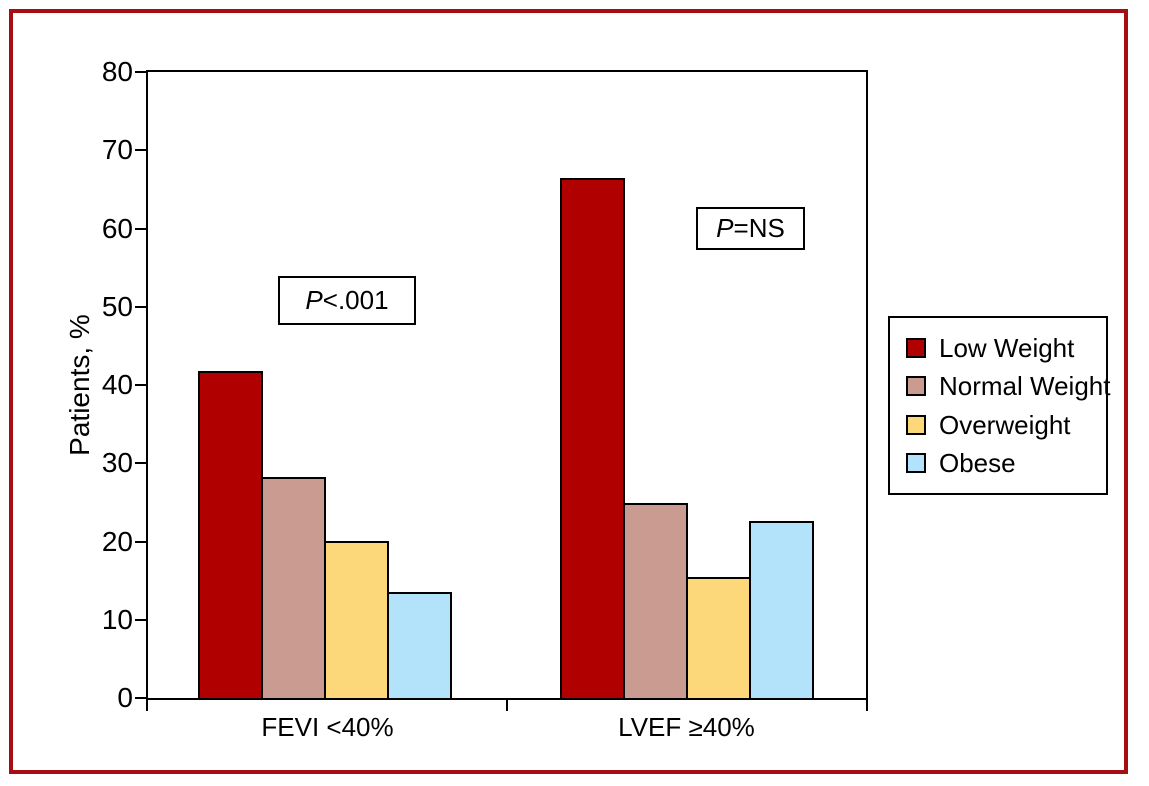  I want to click on legend-item-normal-weight: Normal Weight, so click(1008, 386).